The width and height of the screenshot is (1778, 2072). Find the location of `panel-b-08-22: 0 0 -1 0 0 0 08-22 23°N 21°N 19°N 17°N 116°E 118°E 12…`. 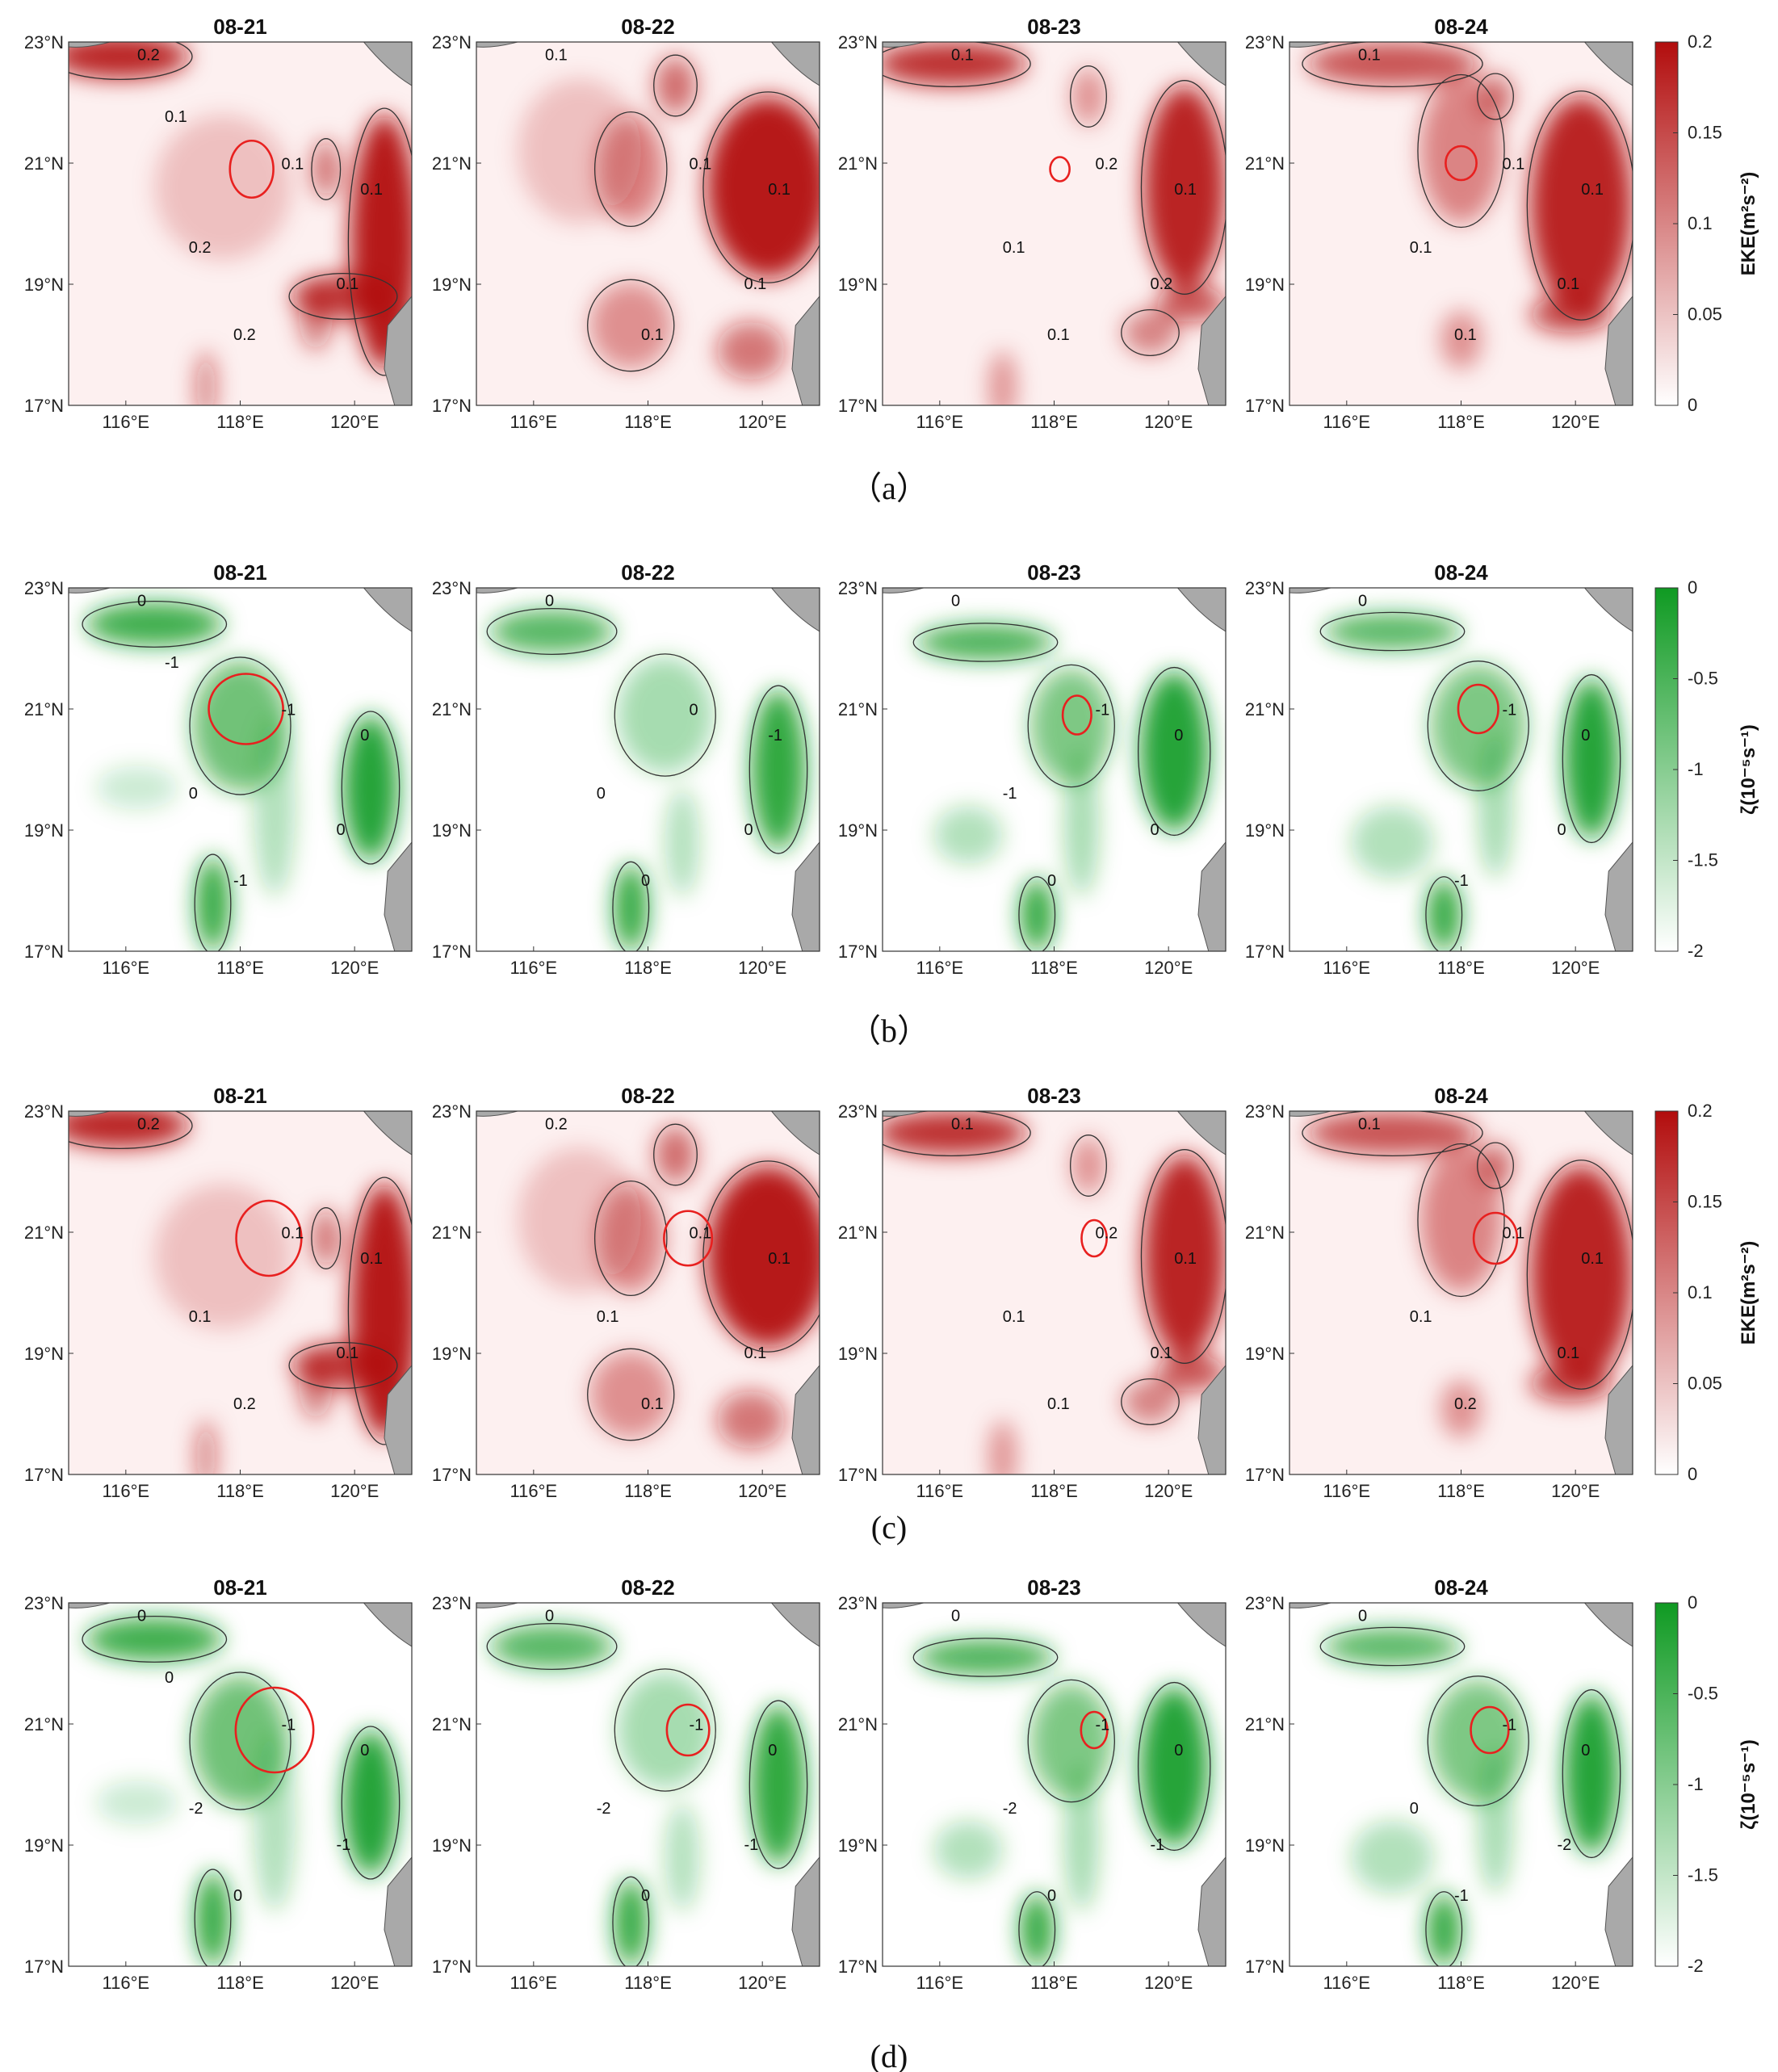

panel-b-08-22: 0 0 -1 0 0 0 08-22 23°N 21°N 19°N 17°N 116°E 118°E 12… is located at coordinates (626, 769).